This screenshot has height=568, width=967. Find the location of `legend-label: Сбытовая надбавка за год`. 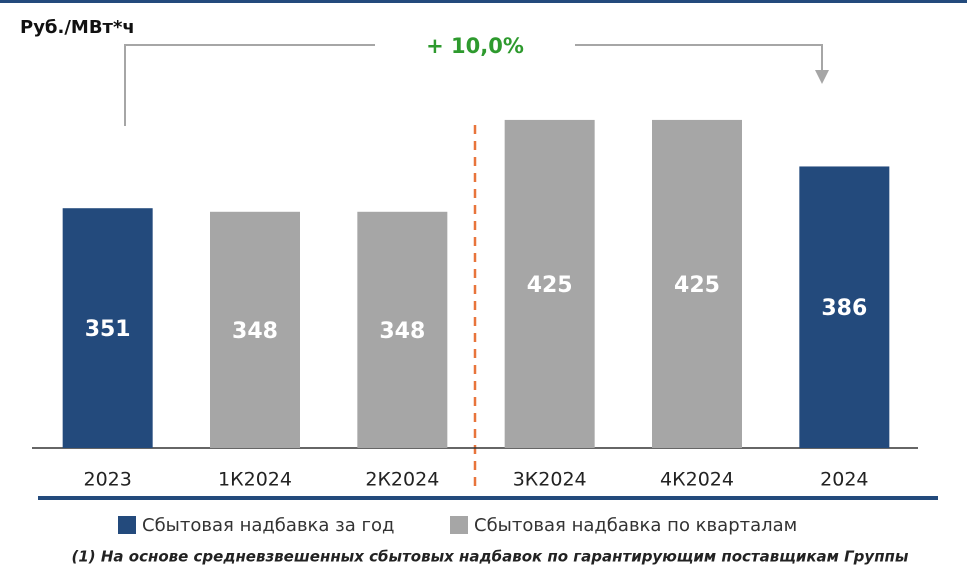

legend-label: Сбытовая надбавка за год is located at coordinates (268, 525).